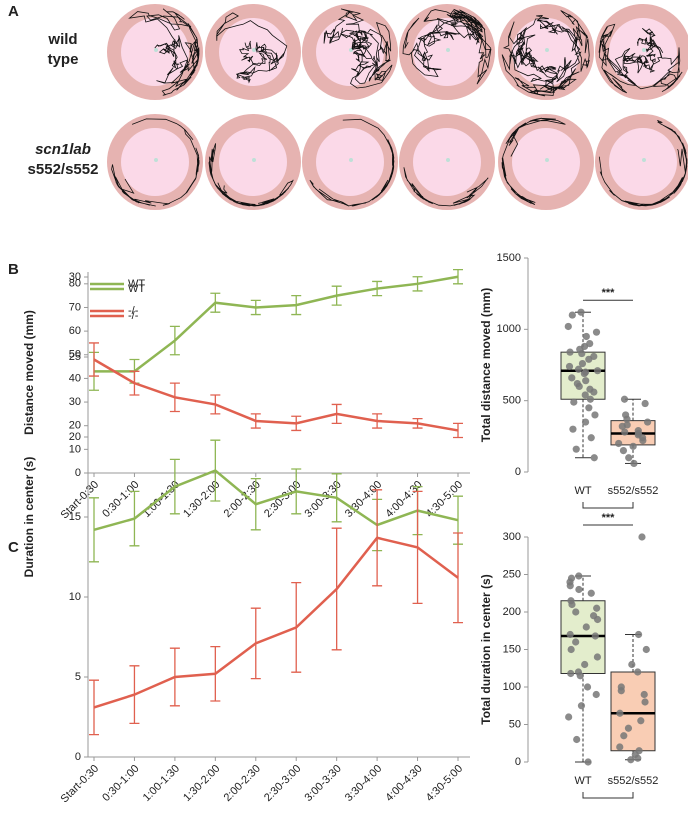 This screenshot has width=688, height=816. What do you see at coordinates (486, 365) in the screenshot?
I see `y-axis-label: Total distance moved (mm)` at bounding box center [486, 365].